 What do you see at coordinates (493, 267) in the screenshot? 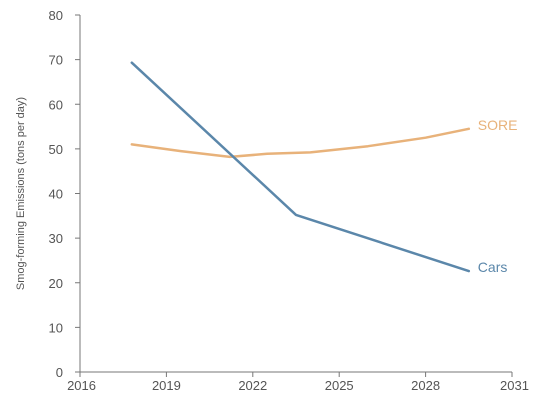
I see `series-label-cars: Cars` at bounding box center [493, 267].